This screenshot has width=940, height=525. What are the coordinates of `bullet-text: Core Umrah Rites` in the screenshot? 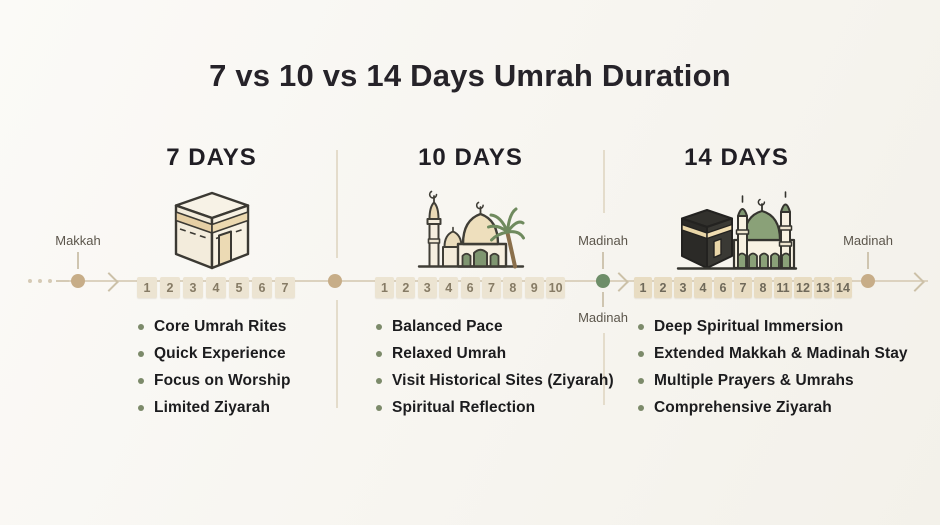 It's located at (220, 326).